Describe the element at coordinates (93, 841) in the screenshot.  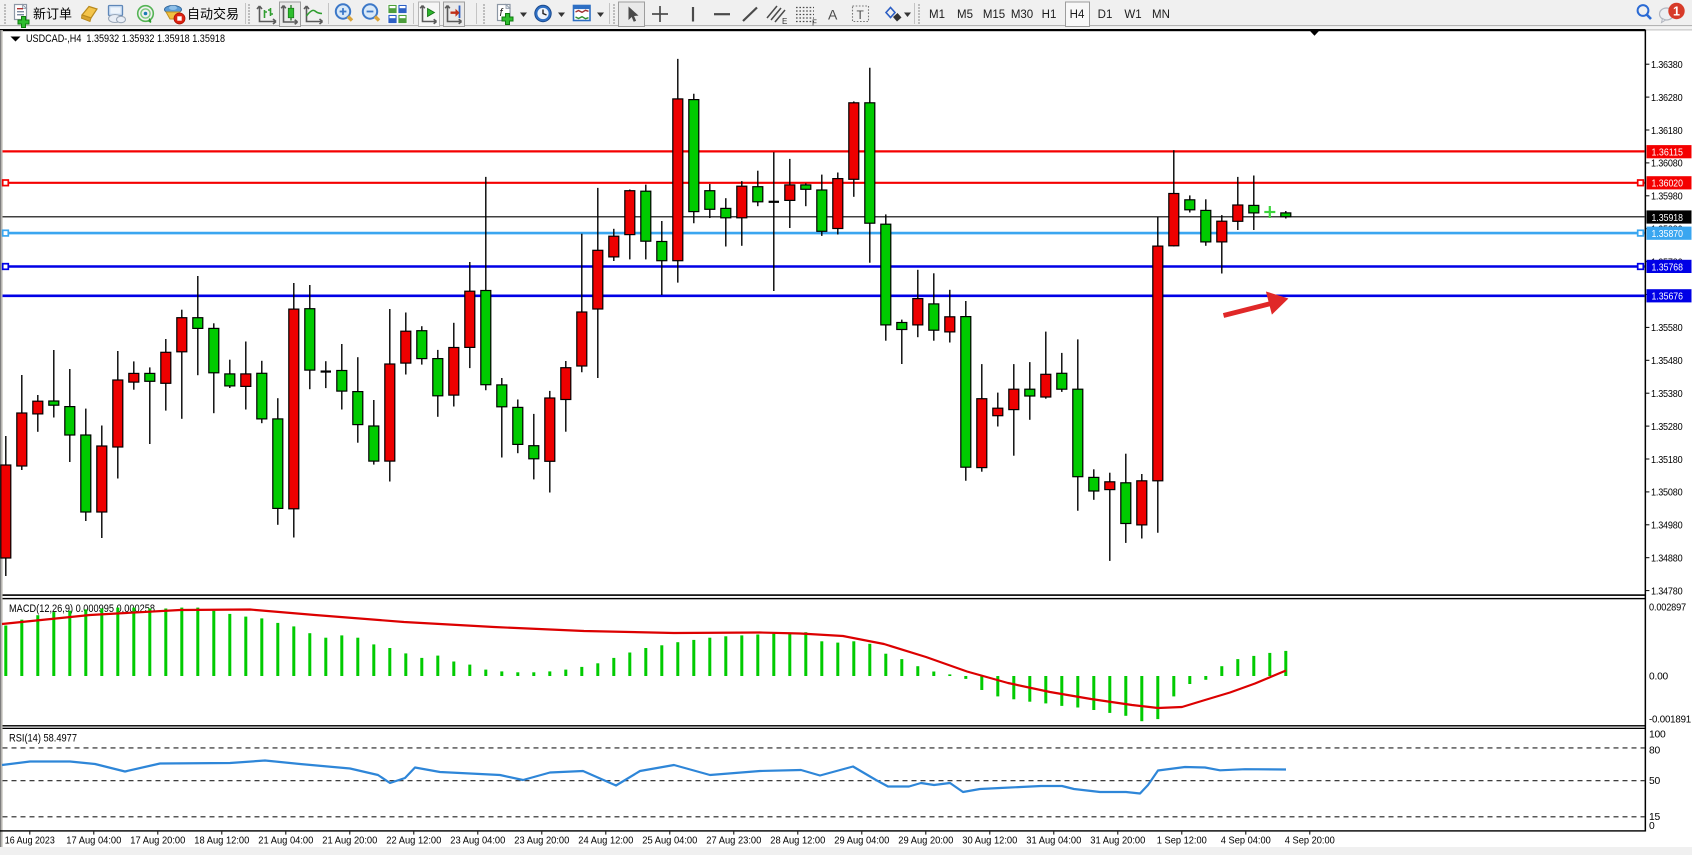
I see `svg-text: 17 Aug 04:00` at that location.